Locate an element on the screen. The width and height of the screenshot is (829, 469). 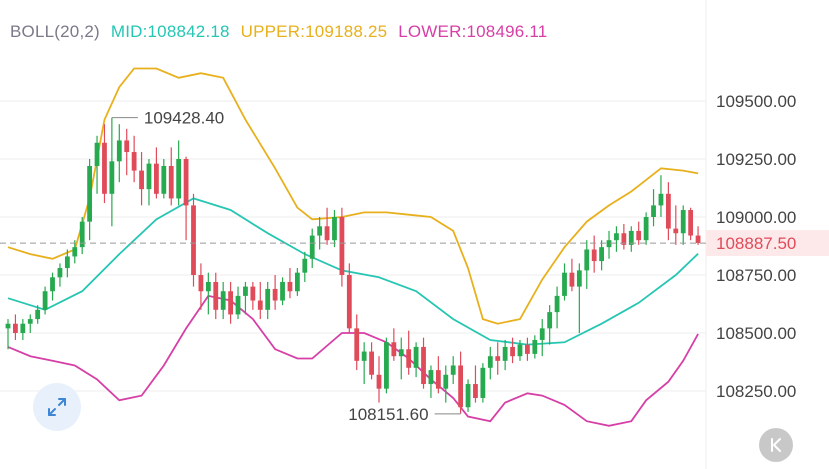
mid-legend: MID:108842.18 is located at coordinates (170, 31).